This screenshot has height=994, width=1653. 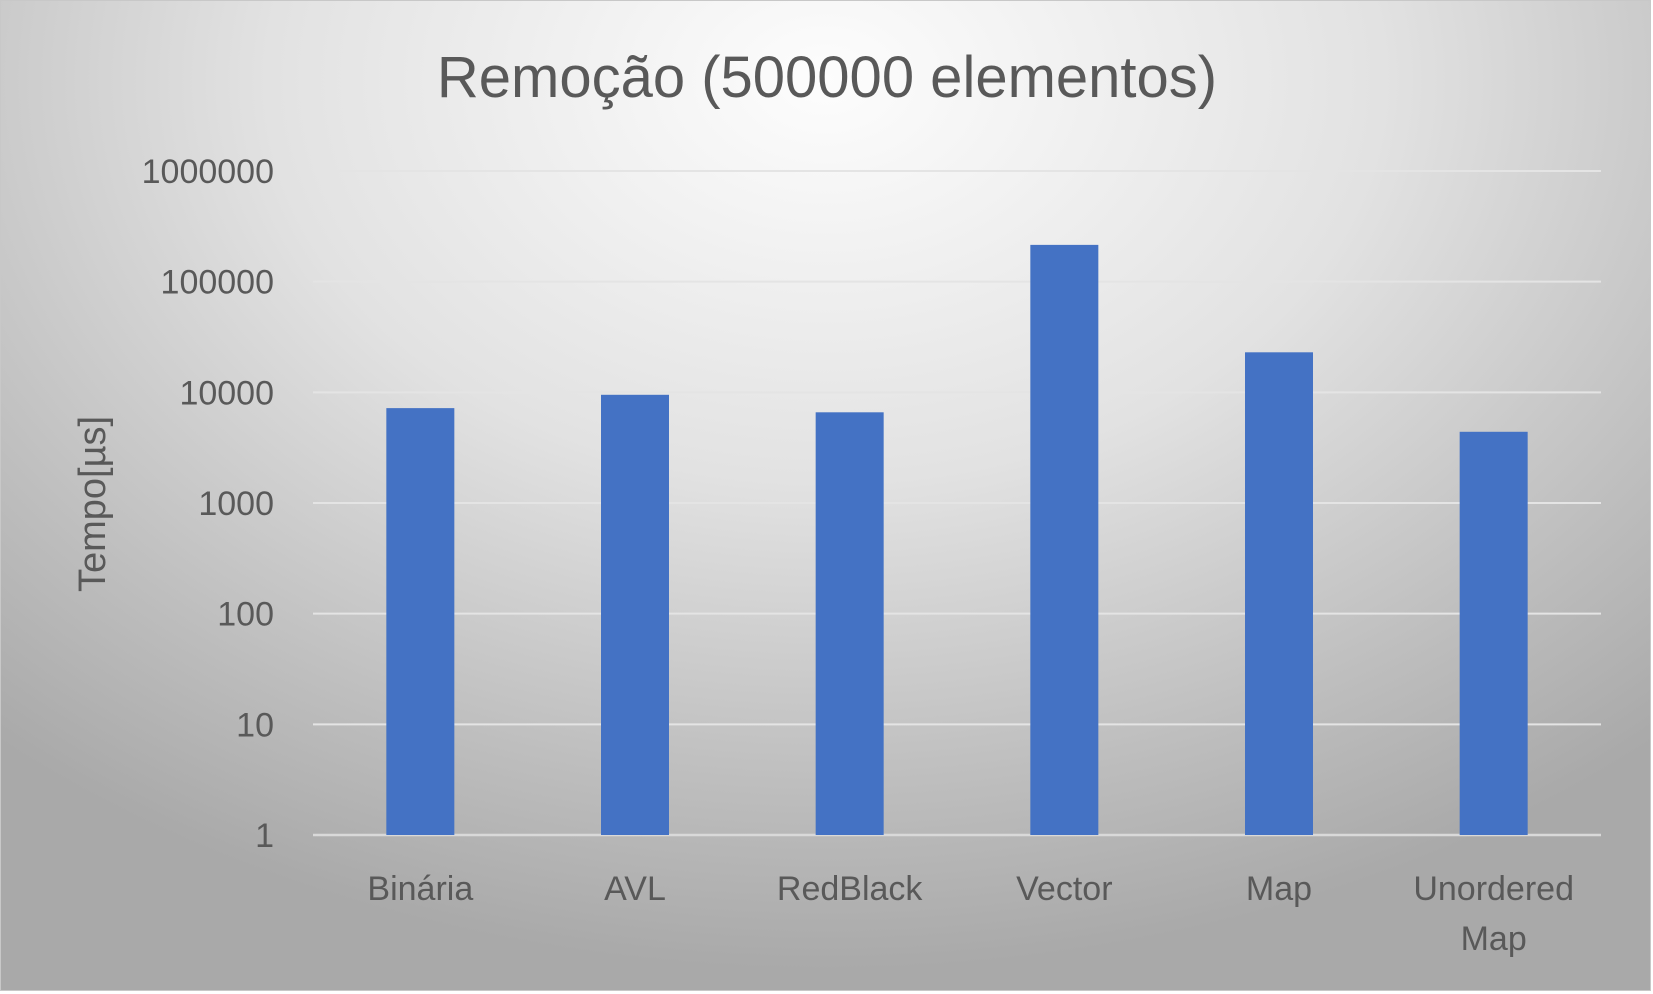 What do you see at coordinates (208, 172) in the screenshot?
I see `y-tick-label: 1000000` at bounding box center [208, 172].